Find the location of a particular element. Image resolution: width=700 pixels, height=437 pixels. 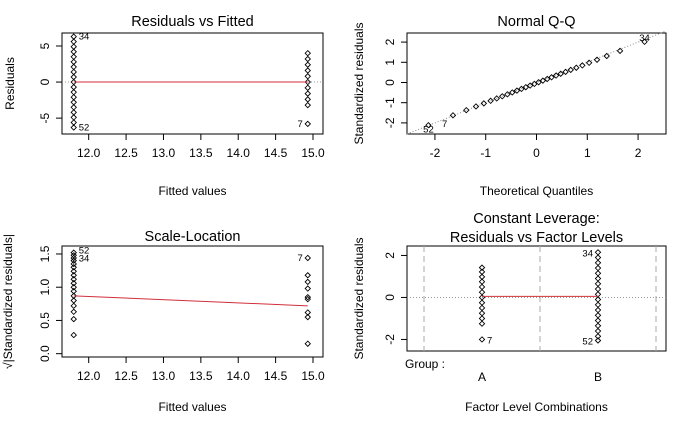

panel-0-y-tick-label: -5 is located at coordinates (45, 117).